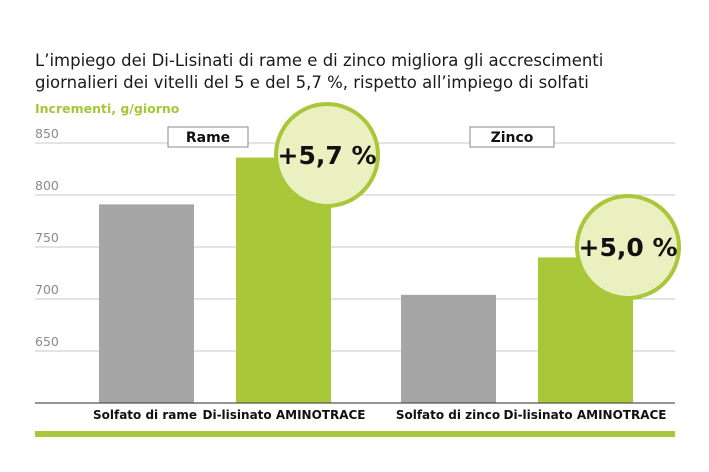  I want to click on y-ticks: 650 700 750 800 850, so click(47, 237).